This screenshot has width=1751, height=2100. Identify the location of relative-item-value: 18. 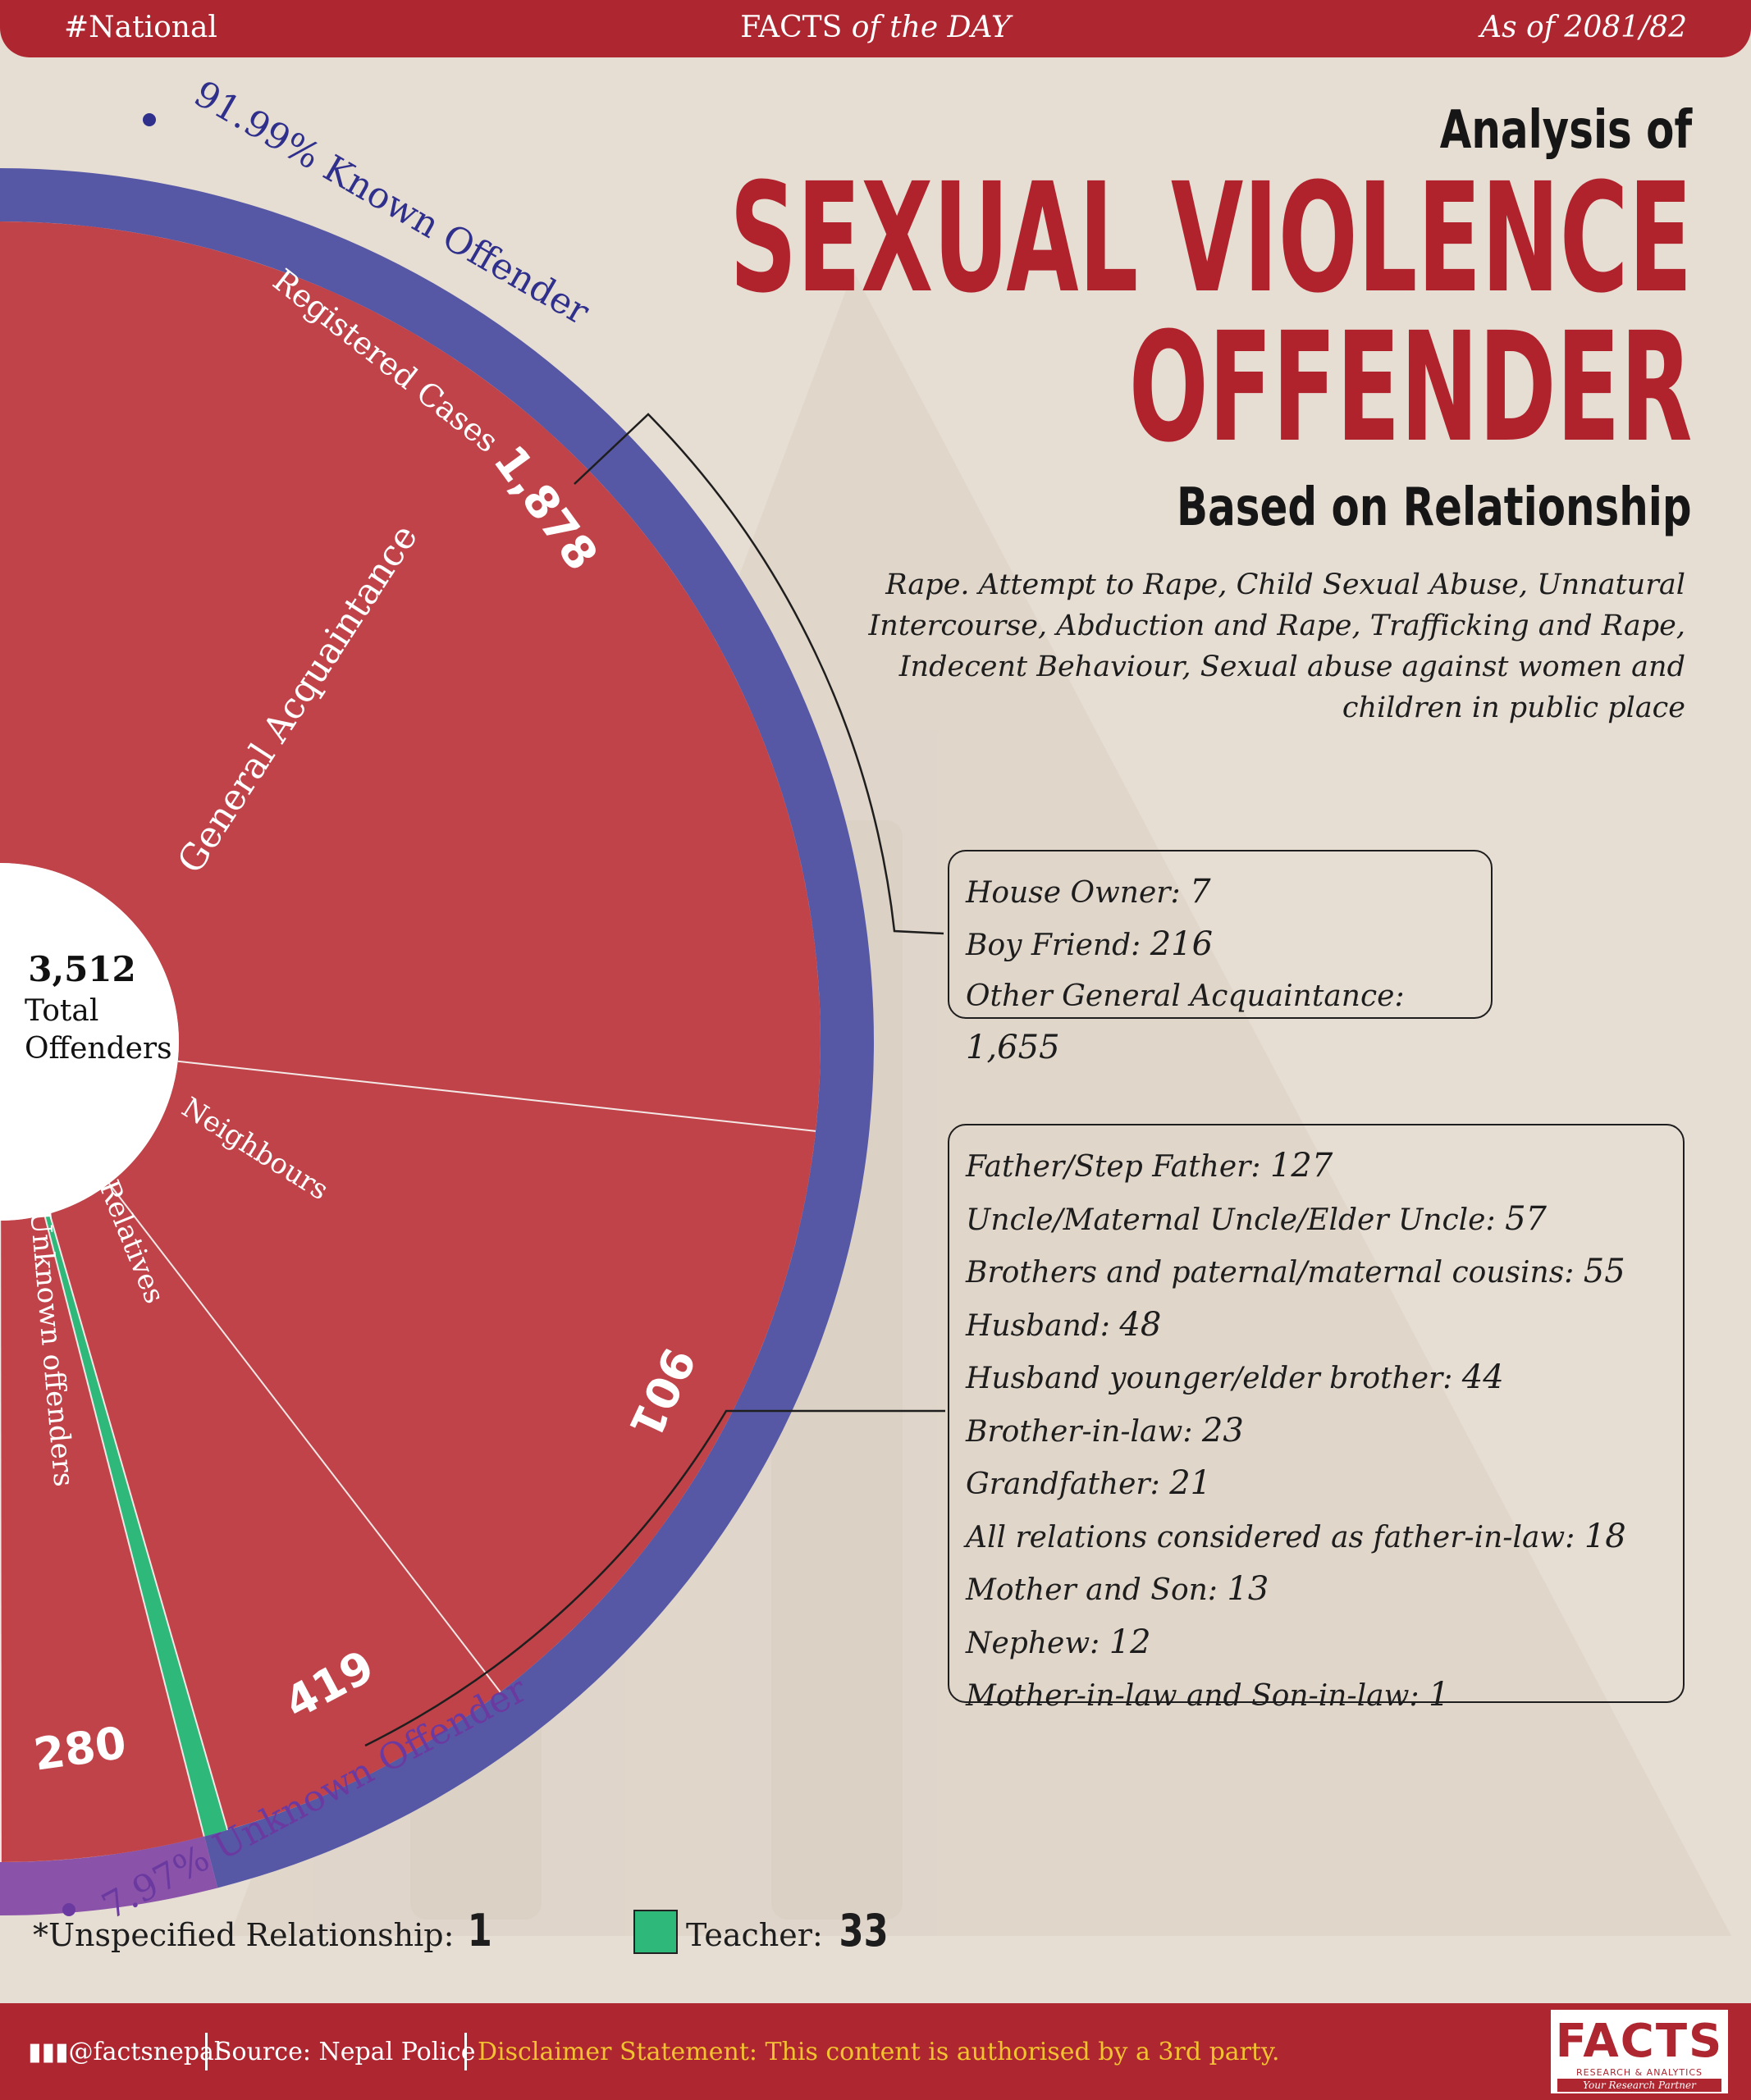
(1605, 1536).